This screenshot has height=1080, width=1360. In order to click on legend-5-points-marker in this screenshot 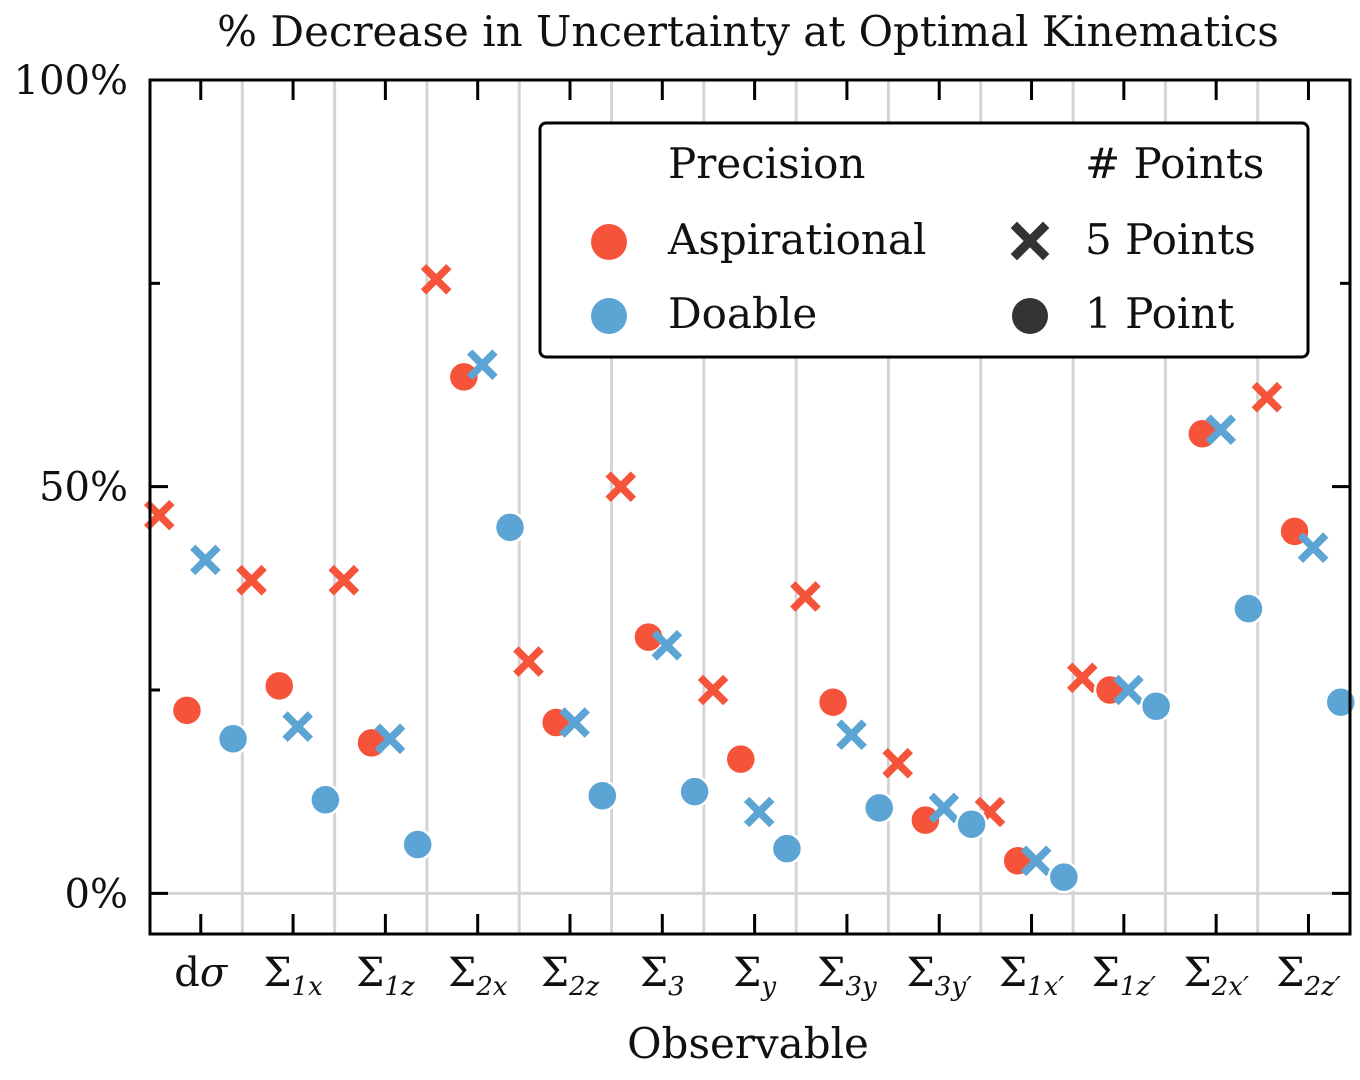, I will do `click(1030, 241)`.